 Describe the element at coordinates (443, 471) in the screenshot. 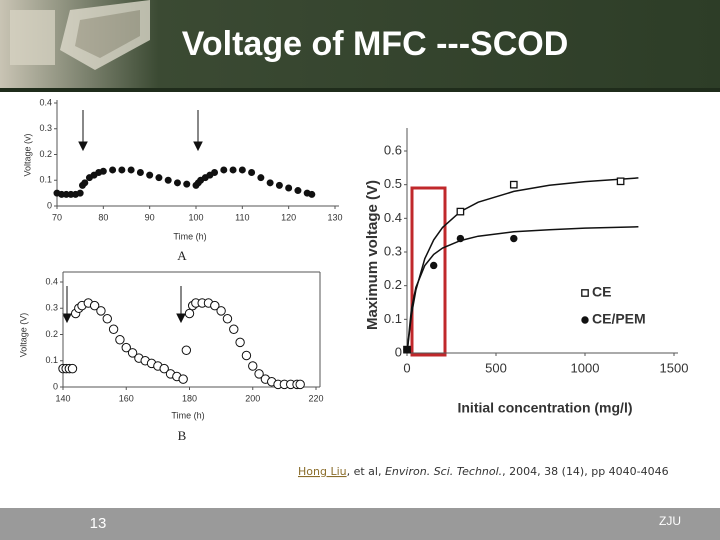

I see `citation-journal: Environ. Sci. Technol.` at that location.